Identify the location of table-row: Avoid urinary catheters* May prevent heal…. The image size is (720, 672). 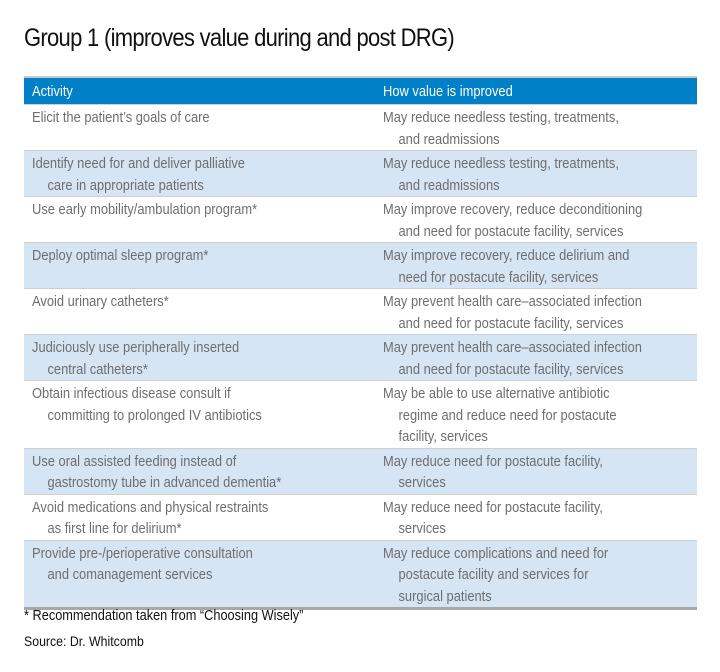
(360, 311).